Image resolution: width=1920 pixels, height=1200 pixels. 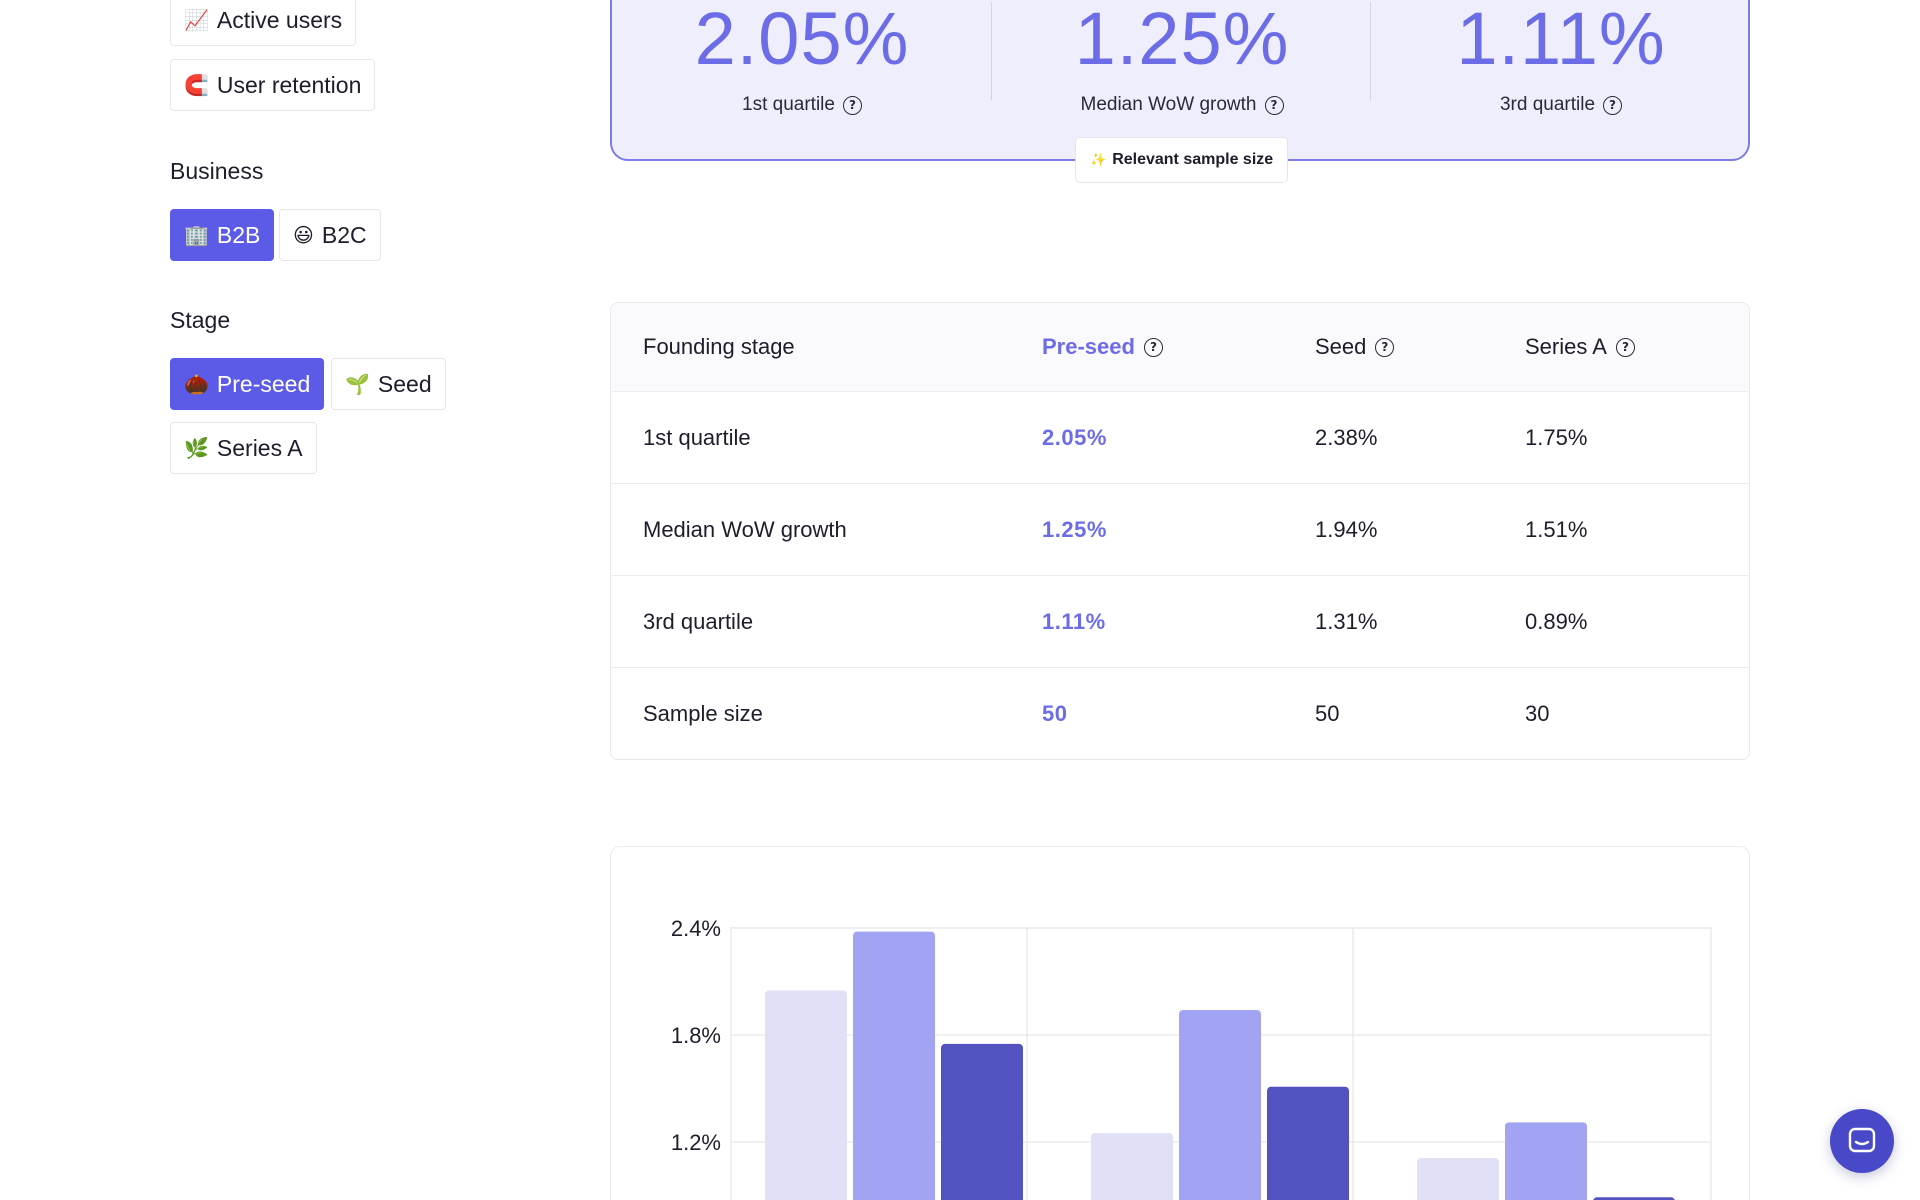 I want to click on stat-label: Median WoW growth, so click(x=1168, y=104).